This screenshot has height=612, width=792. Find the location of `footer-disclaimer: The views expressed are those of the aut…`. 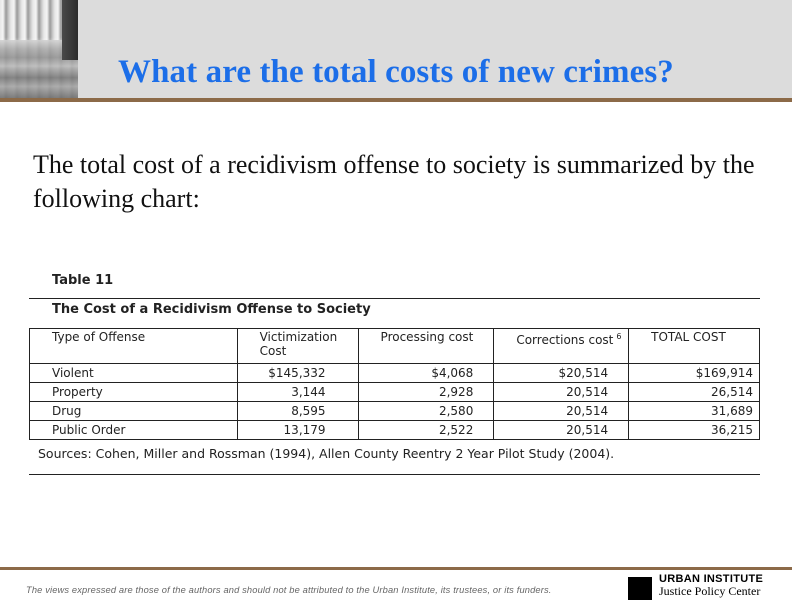

footer-disclaimer: The views expressed are those of the aut… is located at coordinates (289, 590).